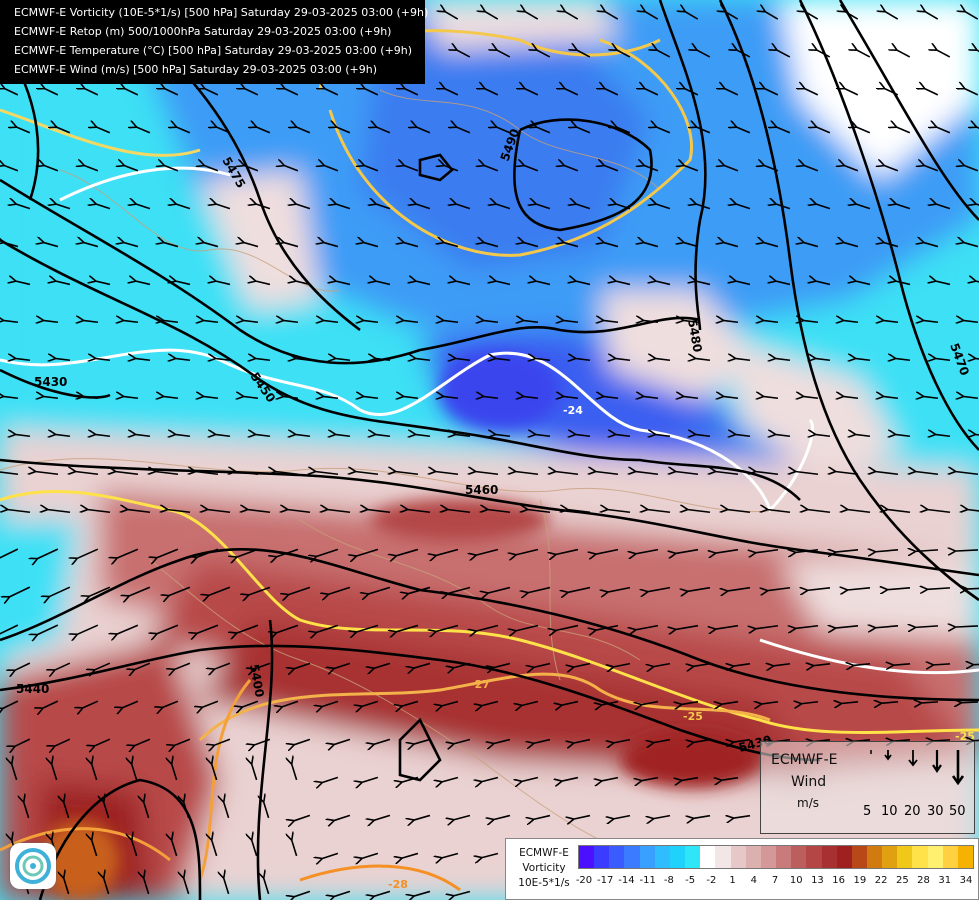  I want to click on vorticity-tick-label: -8, so click(668, 880).